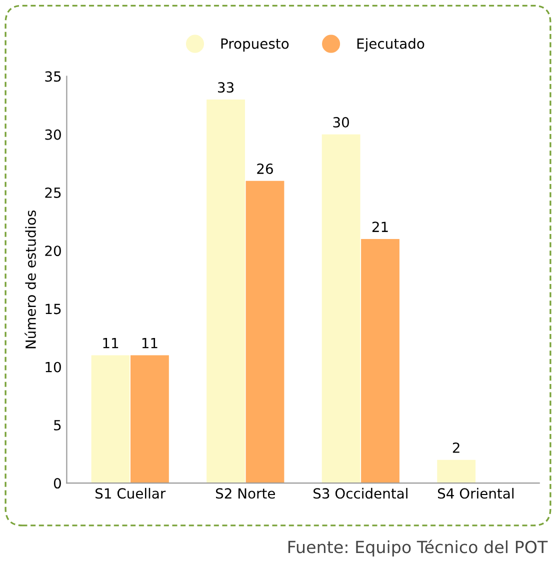 The width and height of the screenshot is (556, 565). What do you see at coordinates (131, 493) in the screenshot?
I see `x-tick-label: S1 Cuellar` at bounding box center [131, 493].